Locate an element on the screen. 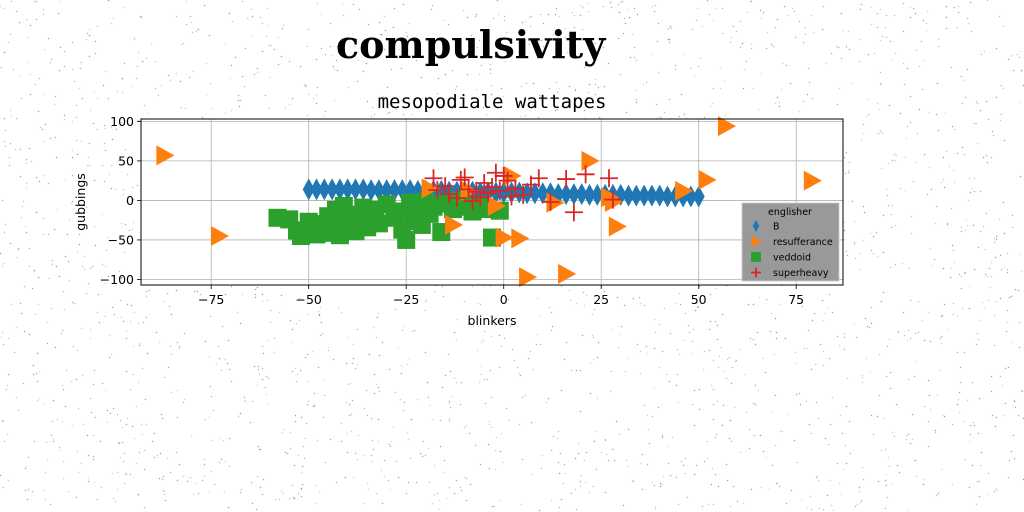 This screenshot has height=512, width=1024. legend-label-superheavy: superheavy is located at coordinates (801, 273).